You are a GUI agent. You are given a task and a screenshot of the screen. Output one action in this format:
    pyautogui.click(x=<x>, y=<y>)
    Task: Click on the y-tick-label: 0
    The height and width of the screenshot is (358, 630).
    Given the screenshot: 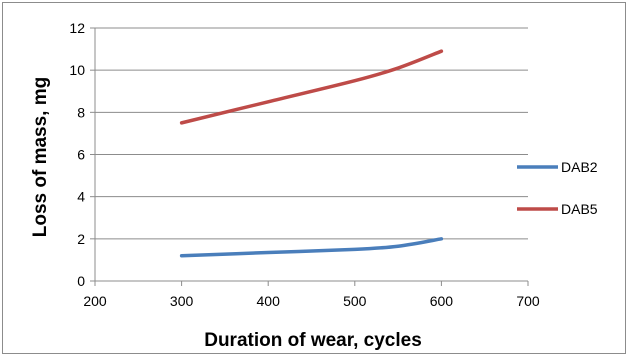 What is the action you would take?
    pyautogui.click(x=81, y=281)
    